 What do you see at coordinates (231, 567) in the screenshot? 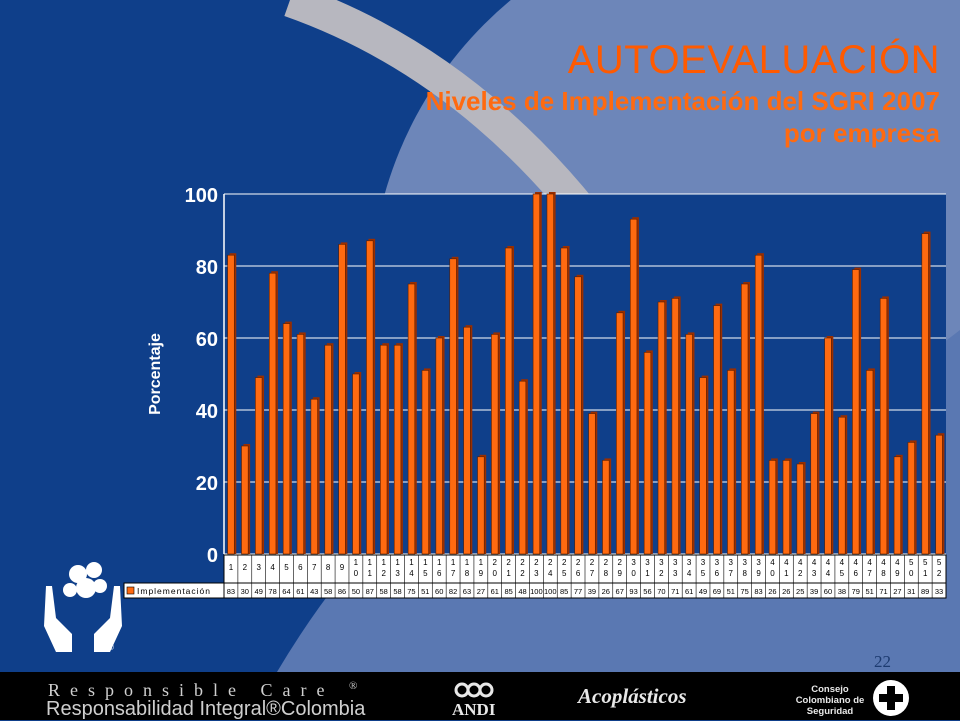
I see `category-label: 1` at bounding box center [231, 567].